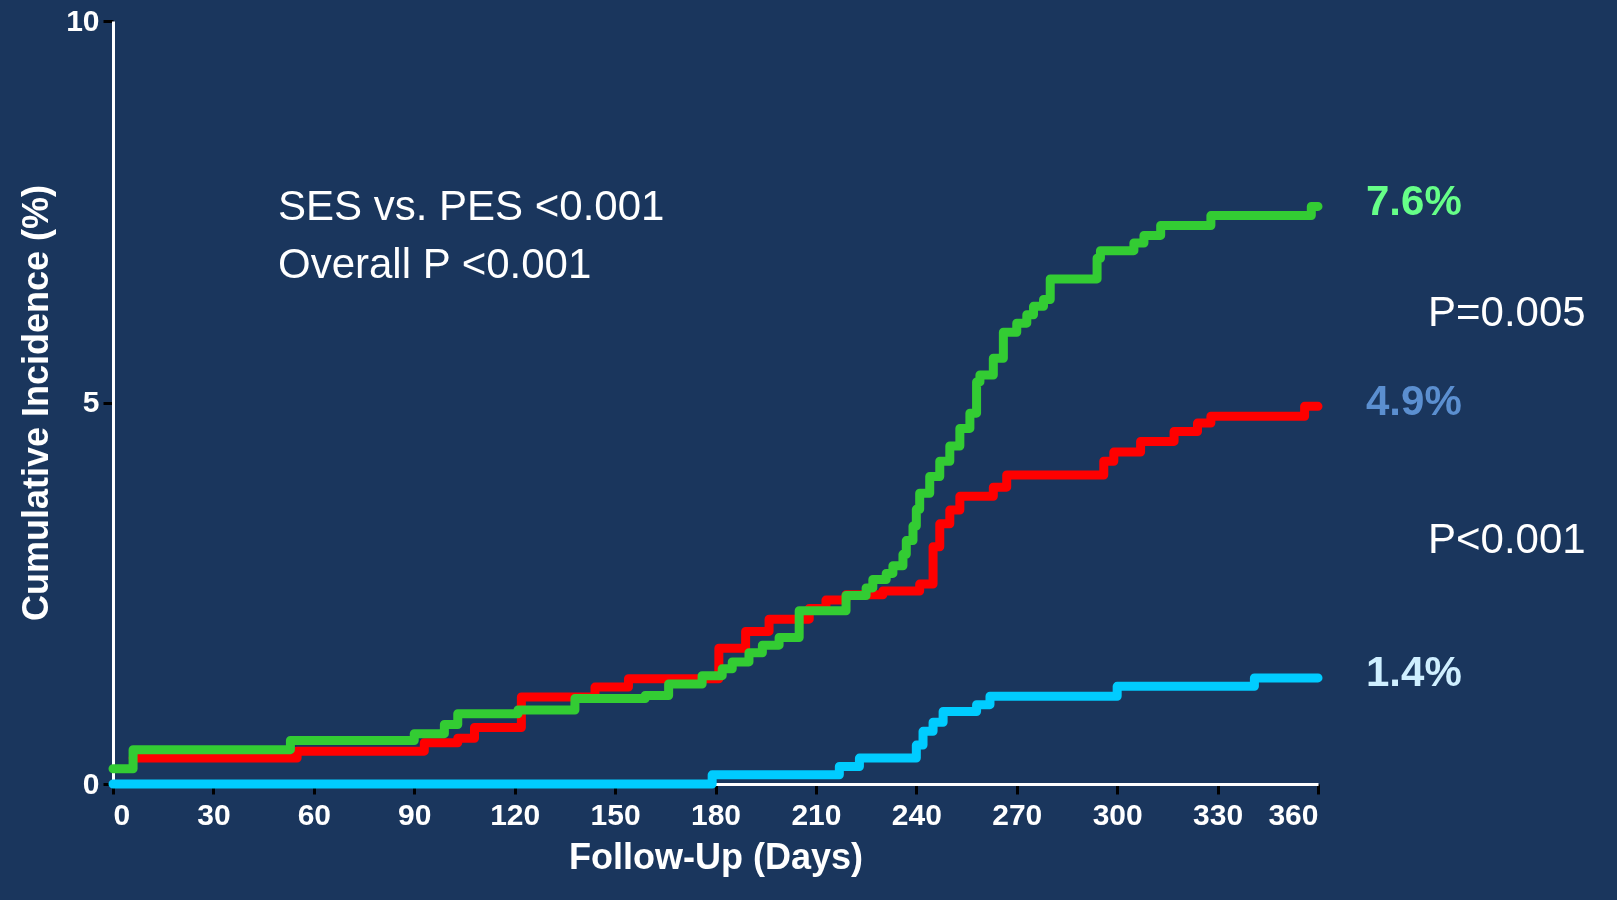 This screenshot has height=900, width=1617. What do you see at coordinates (91, 401) in the screenshot?
I see `y-tick-label: 5` at bounding box center [91, 401].